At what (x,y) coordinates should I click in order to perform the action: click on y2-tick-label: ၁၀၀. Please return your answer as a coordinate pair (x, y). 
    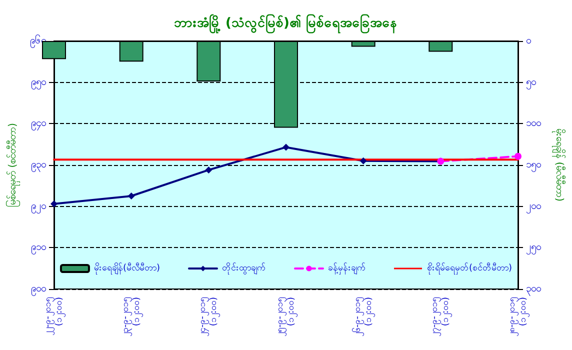
    Looking at the image, I should click on (533, 124).